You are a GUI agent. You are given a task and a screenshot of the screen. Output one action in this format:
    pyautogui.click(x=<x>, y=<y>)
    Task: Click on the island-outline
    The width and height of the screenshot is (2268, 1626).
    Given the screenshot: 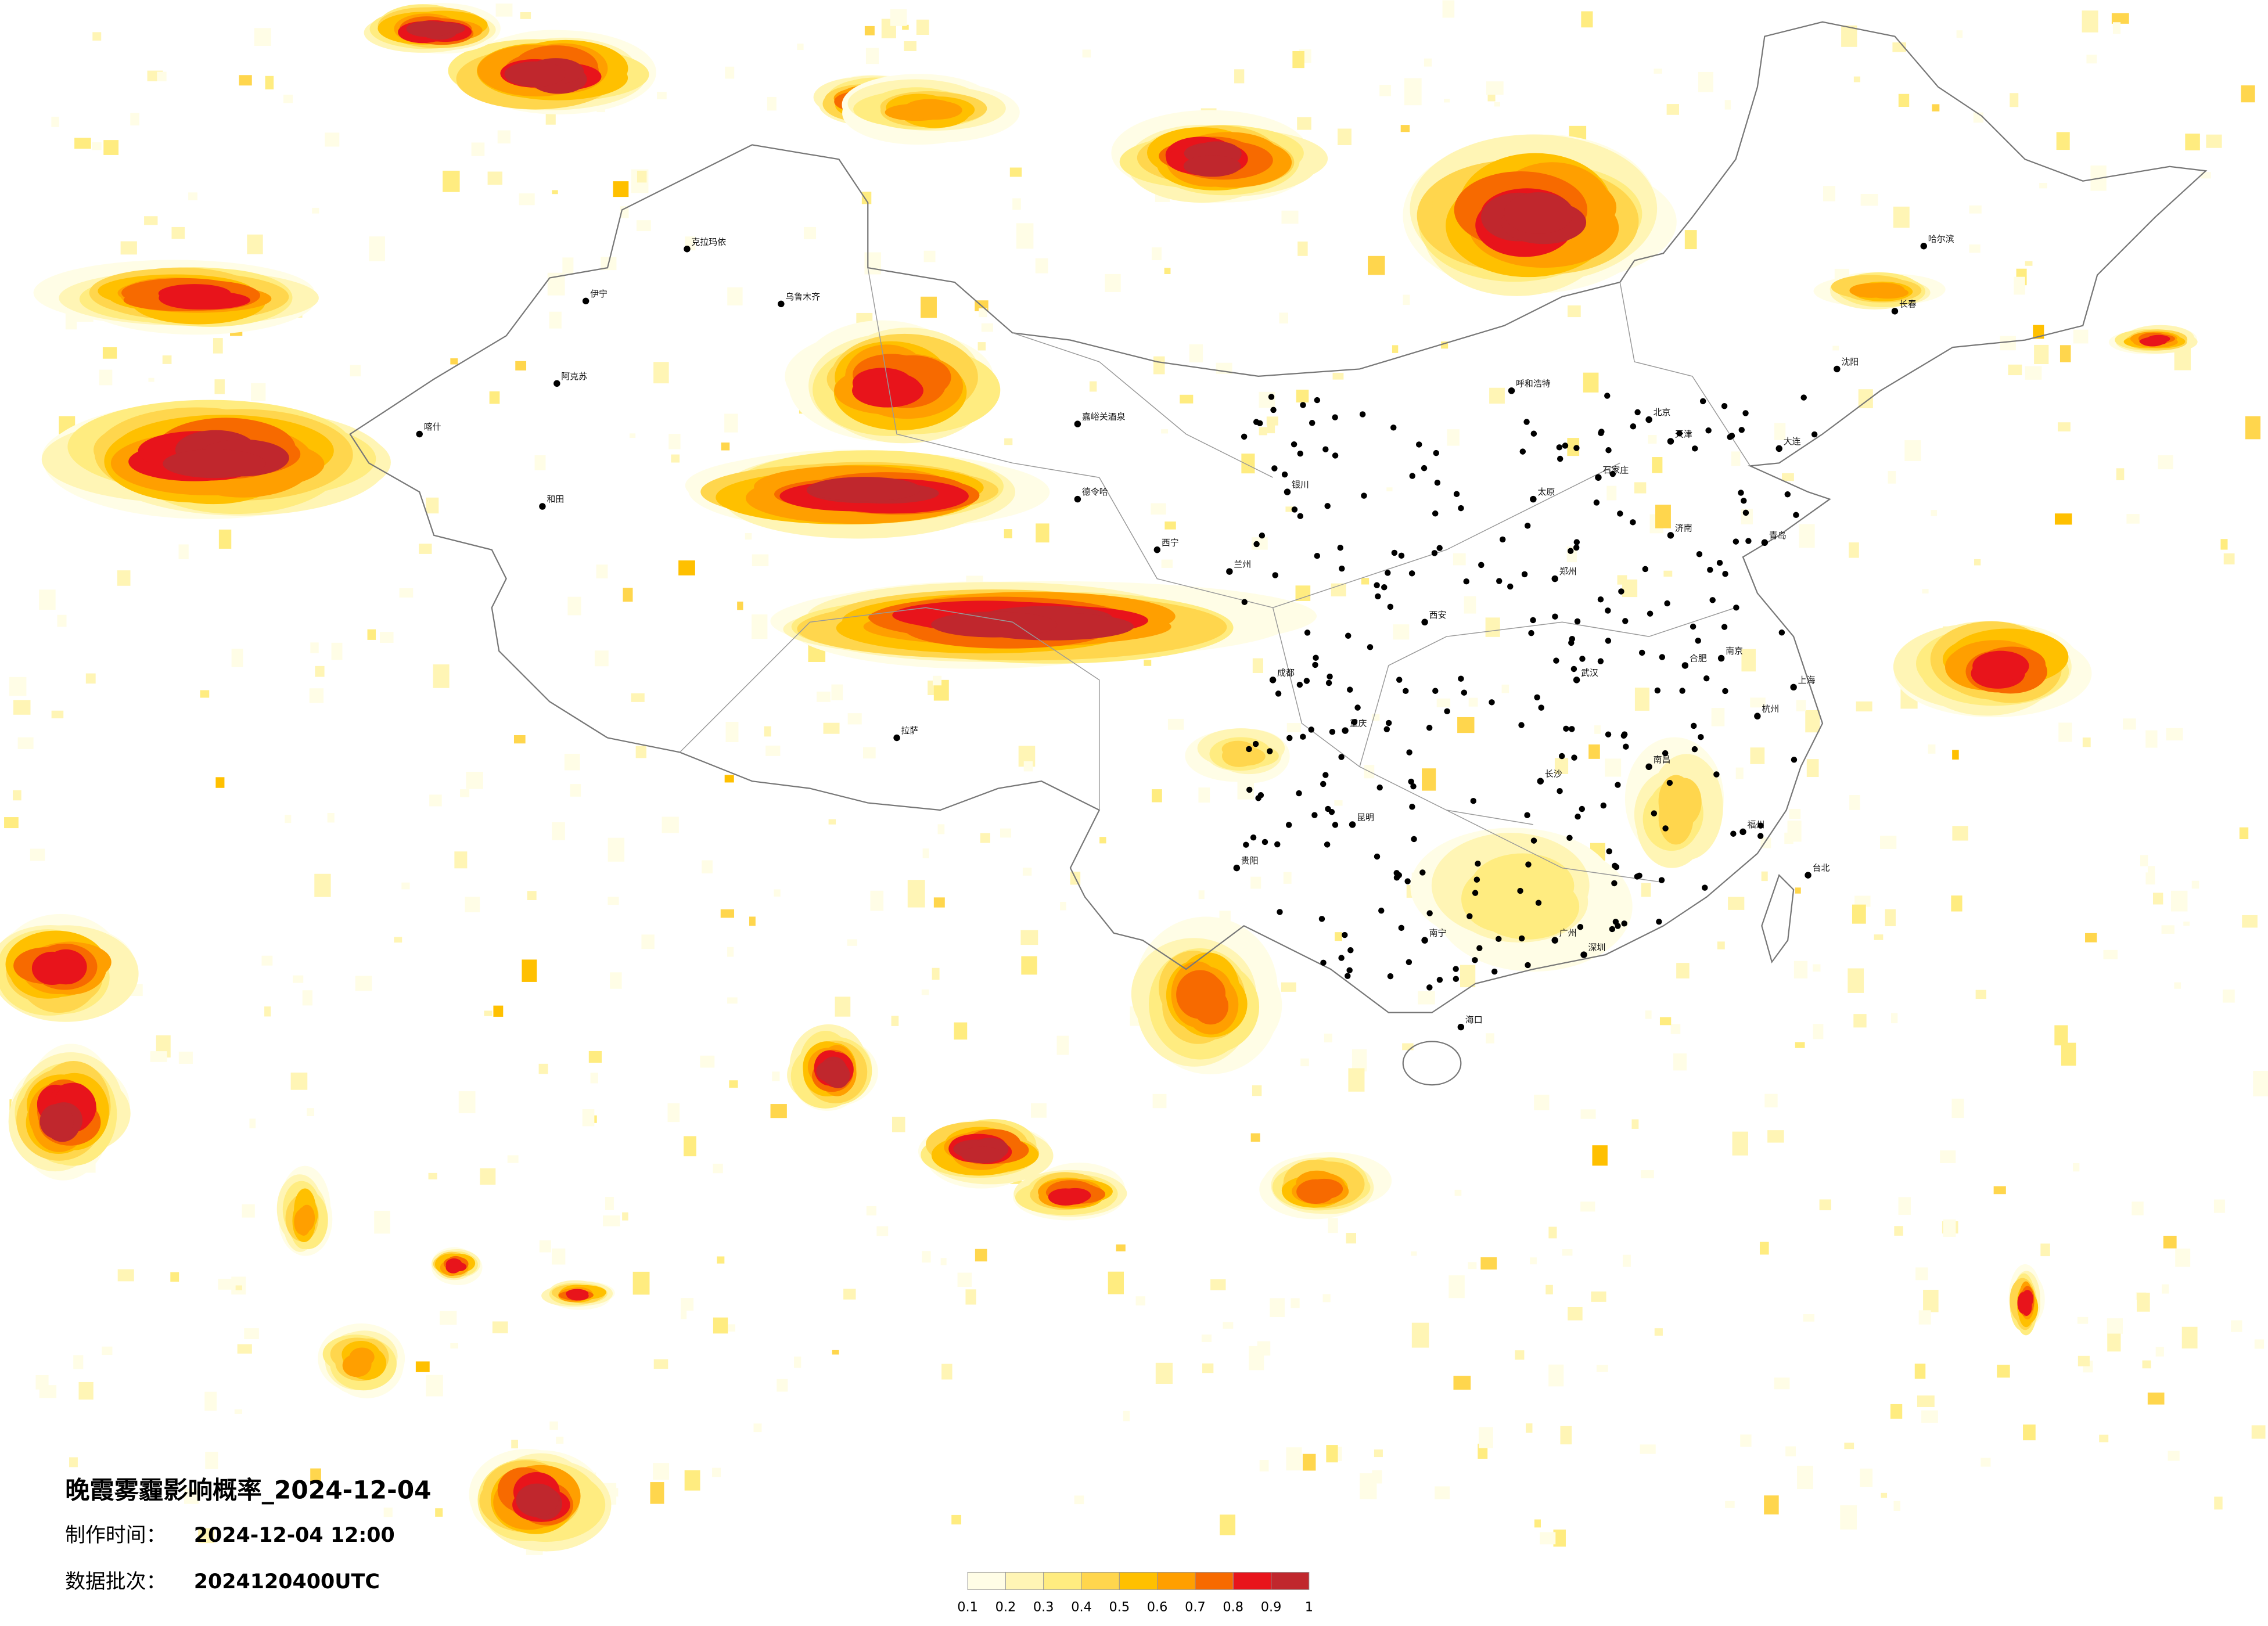 What is the action you would take?
    pyautogui.click(x=1778, y=919)
    